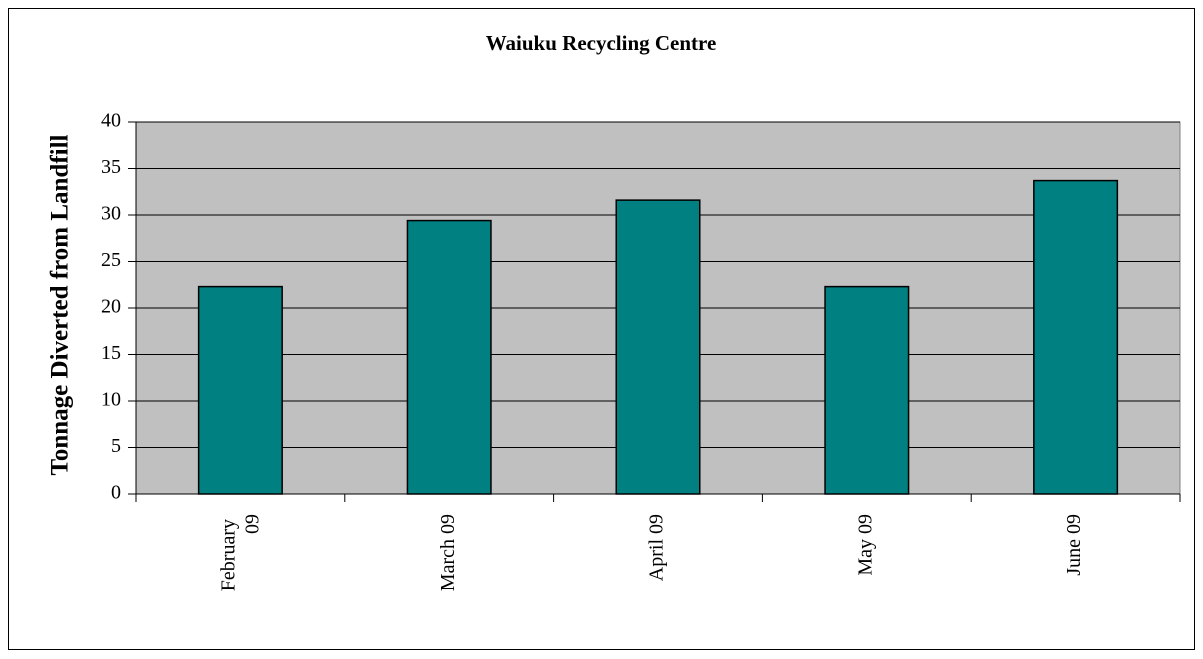 Image resolution: width=1203 pixels, height=659 pixels. What do you see at coordinates (60, 304) in the screenshot?
I see `y-axis-title: Tonnage Diverted from Landfill` at bounding box center [60, 304].